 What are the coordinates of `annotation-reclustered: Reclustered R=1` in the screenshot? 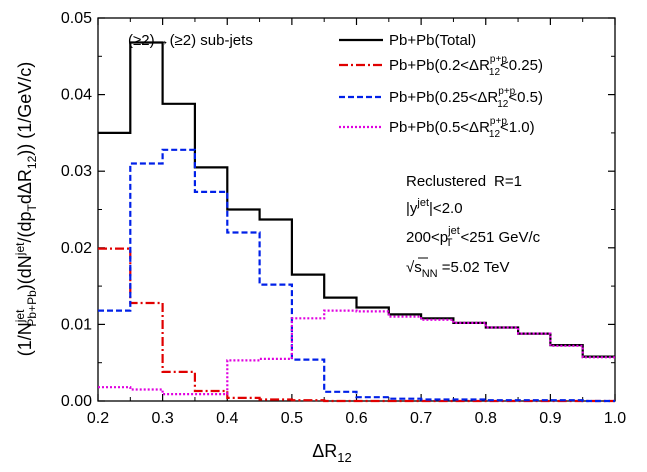 It's located at (464, 181).